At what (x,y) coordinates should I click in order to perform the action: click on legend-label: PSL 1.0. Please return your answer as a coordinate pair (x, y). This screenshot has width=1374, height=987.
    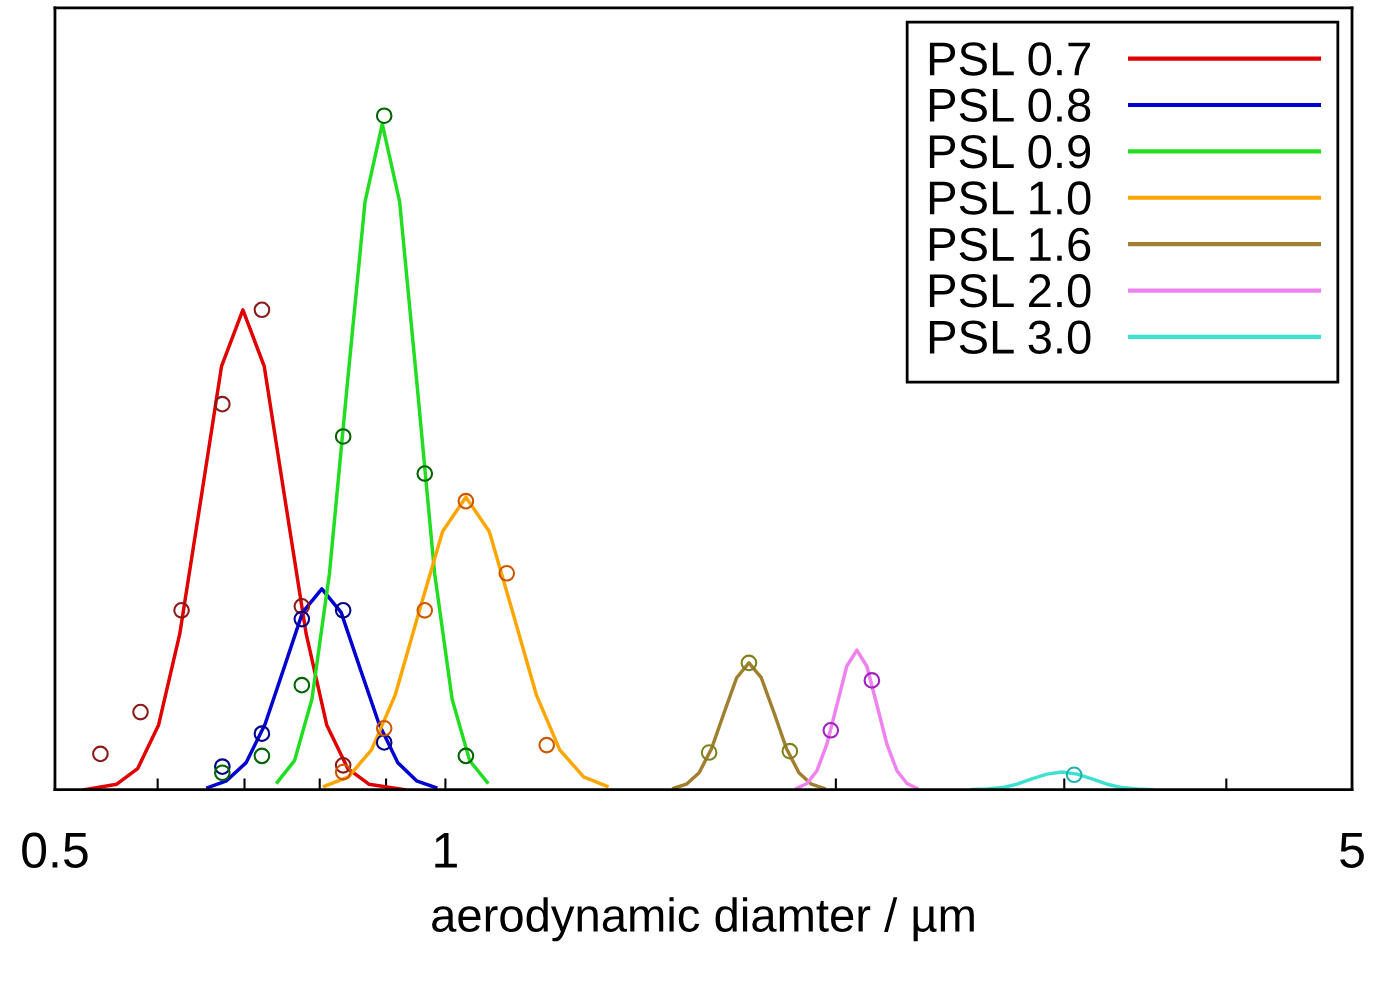
    Looking at the image, I should click on (1010, 198).